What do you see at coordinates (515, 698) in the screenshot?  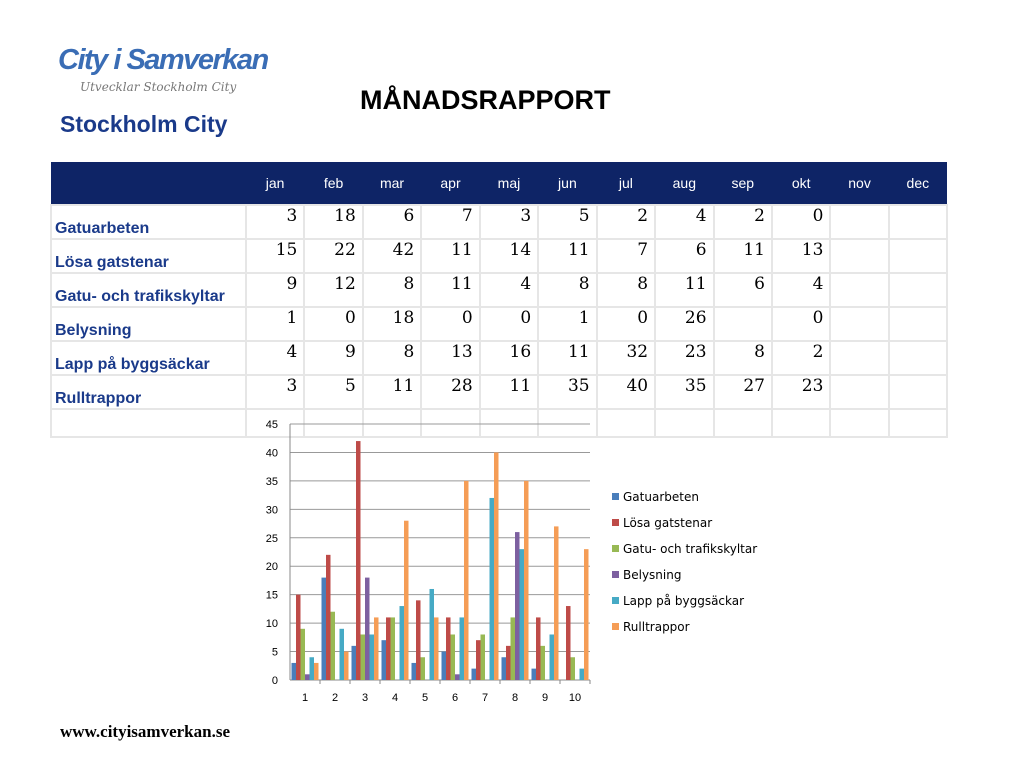 I see `x-tick-label: 8` at bounding box center [515, 698].